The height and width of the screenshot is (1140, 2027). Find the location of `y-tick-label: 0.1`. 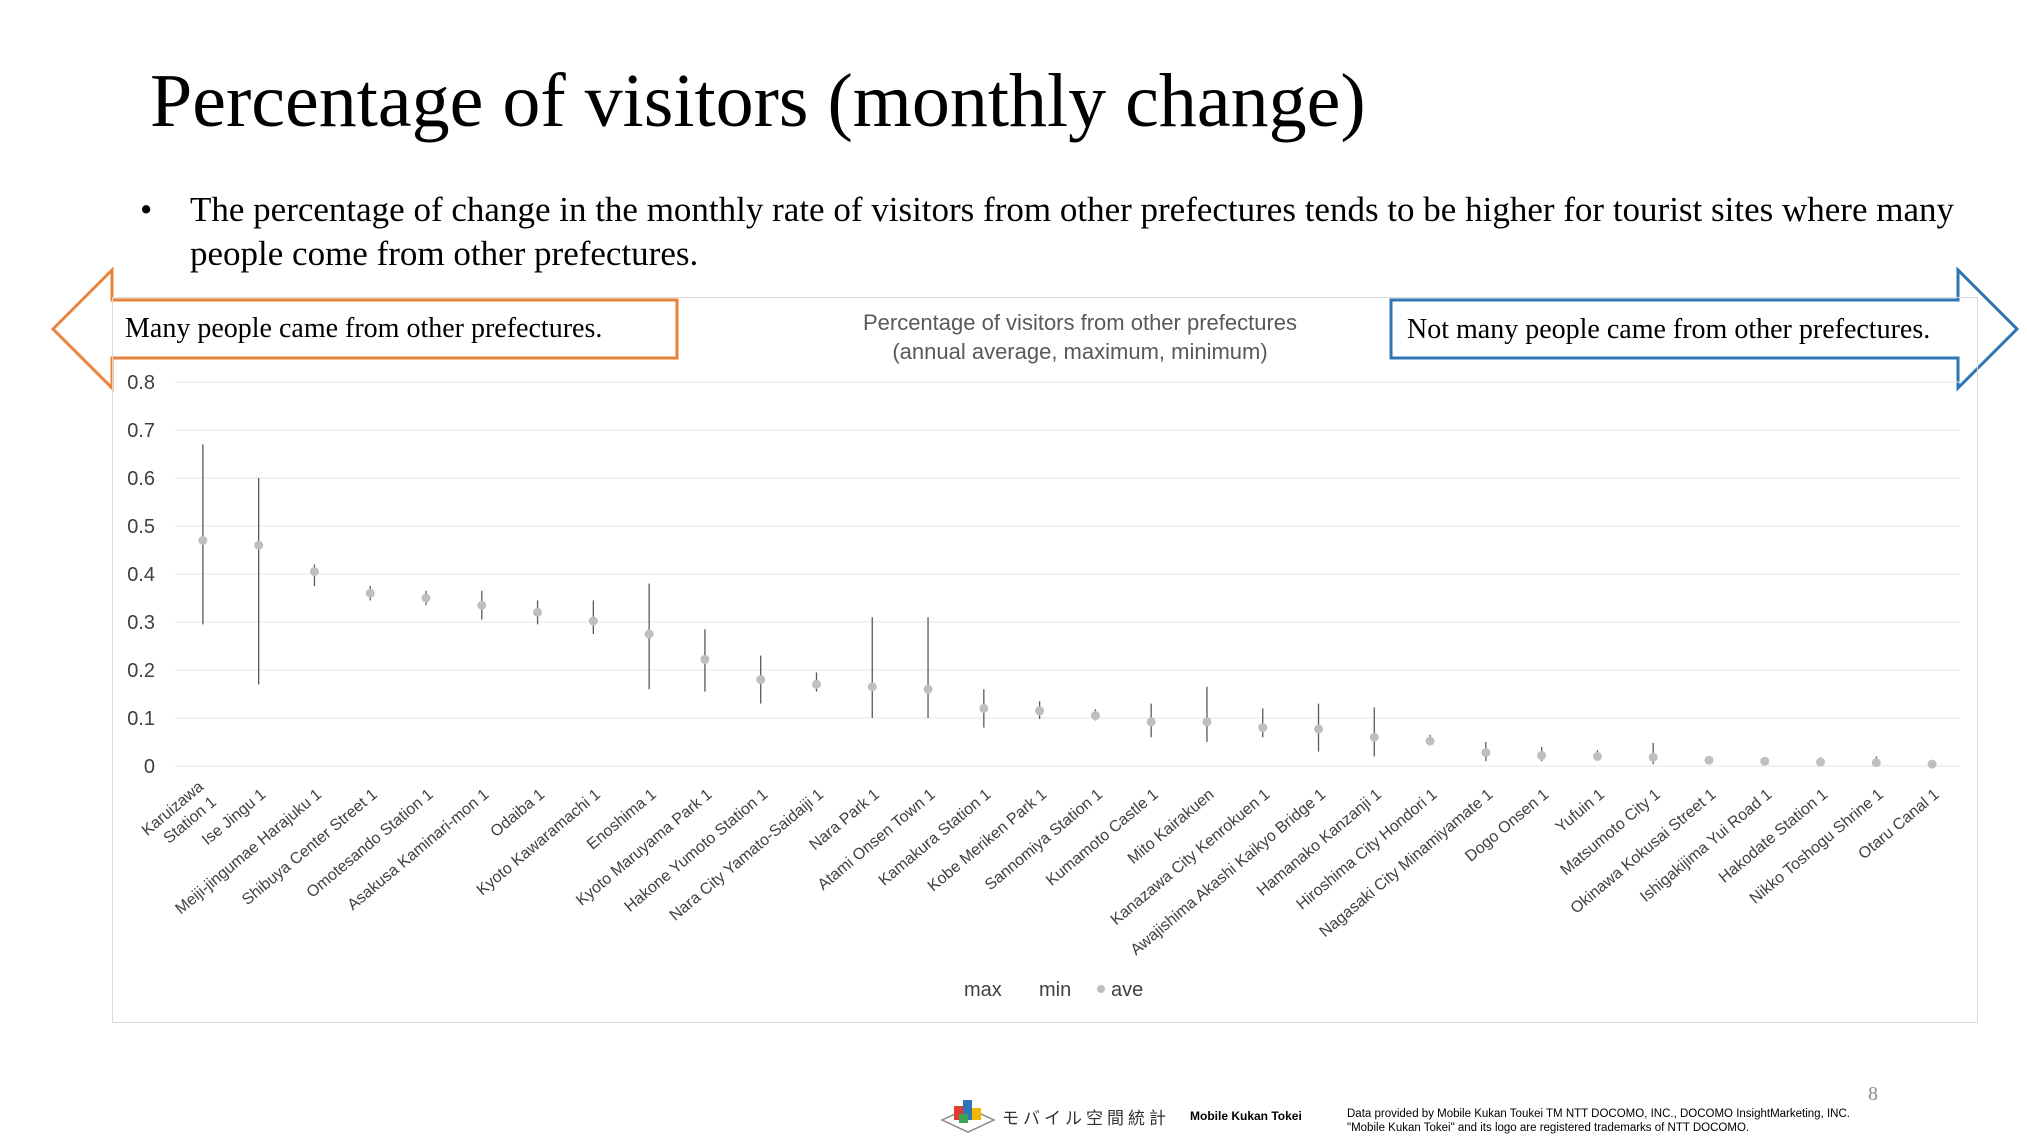

y-tick-label: 0.1 is located at coordinates (141, 719).